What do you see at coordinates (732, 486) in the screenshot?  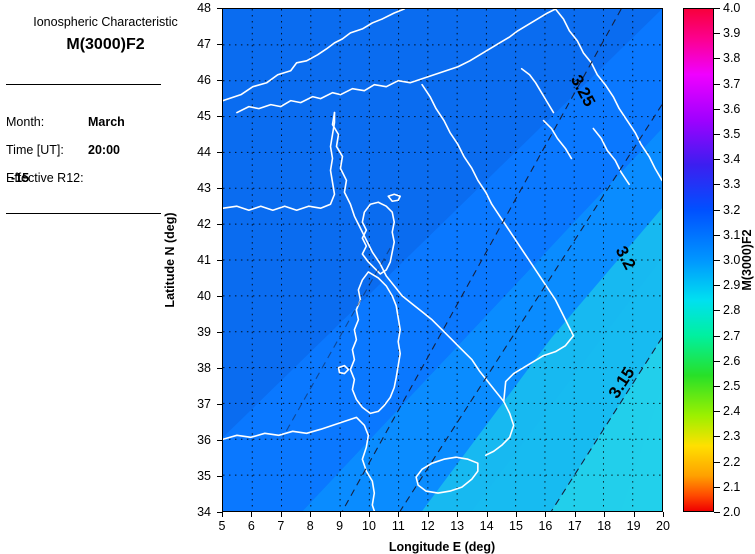 I see `colorbar-tick-label: 2.1` at bounding box center [732, 486].